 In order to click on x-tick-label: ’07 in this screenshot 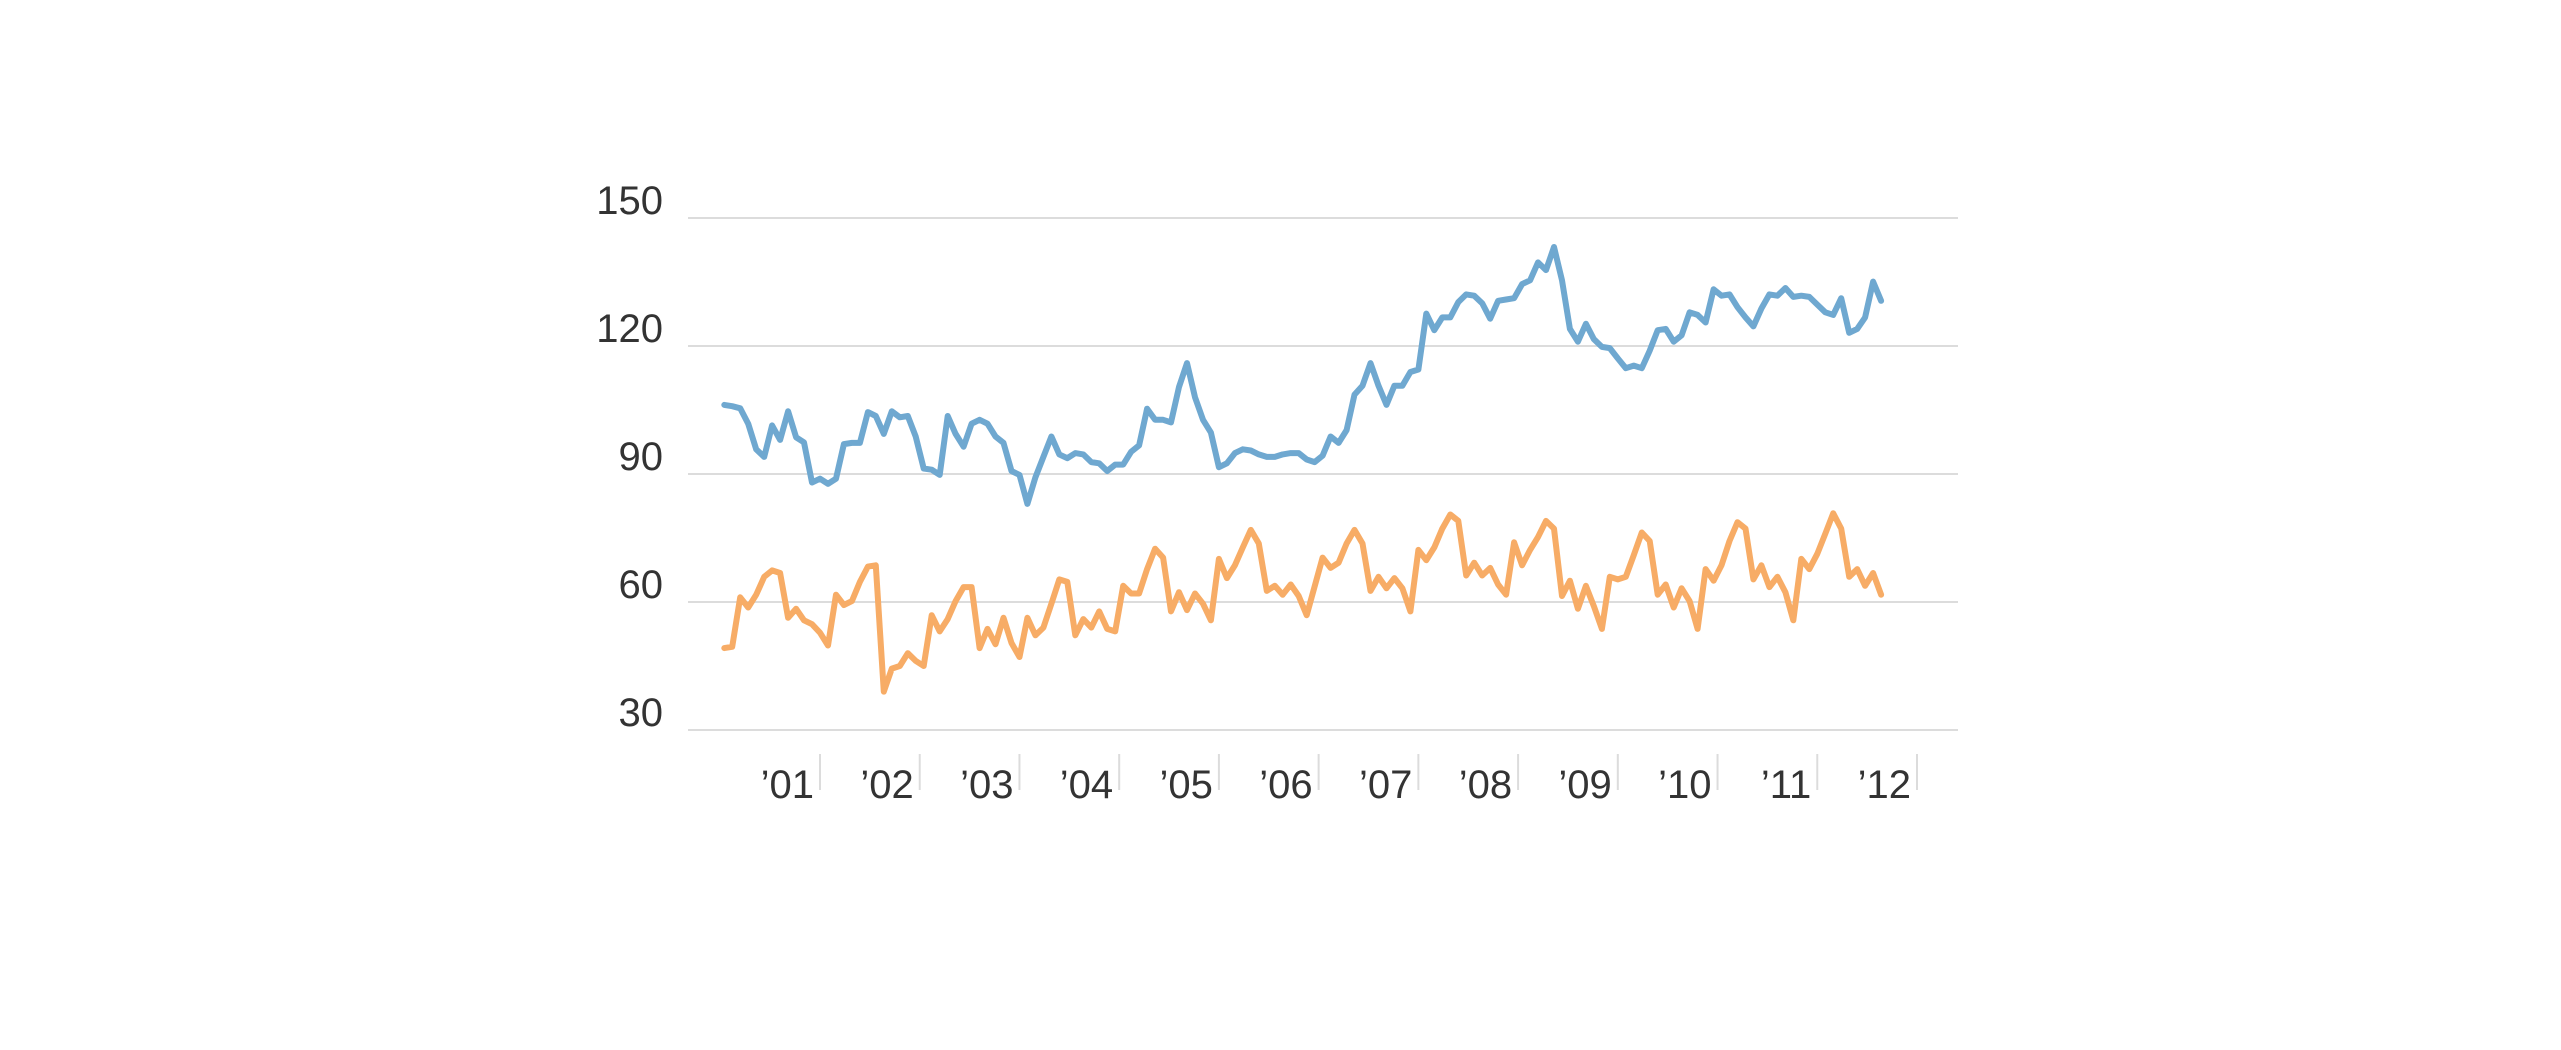, I will do `click(1385, 785)`.